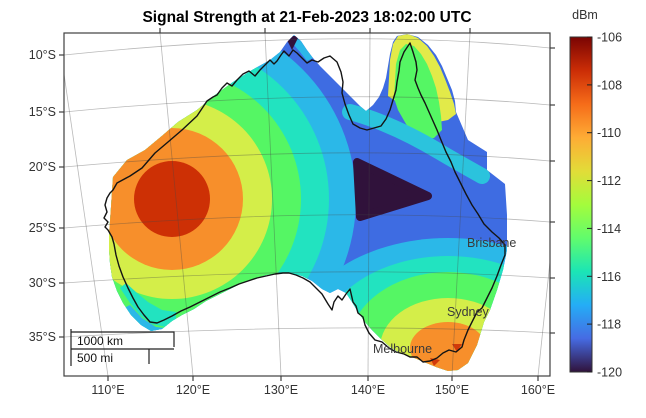 The width and height of the screenshot is (646, 418). What do you see at coordinates (307, 160) in the screenshot?
I see `parallel-20s` at bounding box center [307, 160].